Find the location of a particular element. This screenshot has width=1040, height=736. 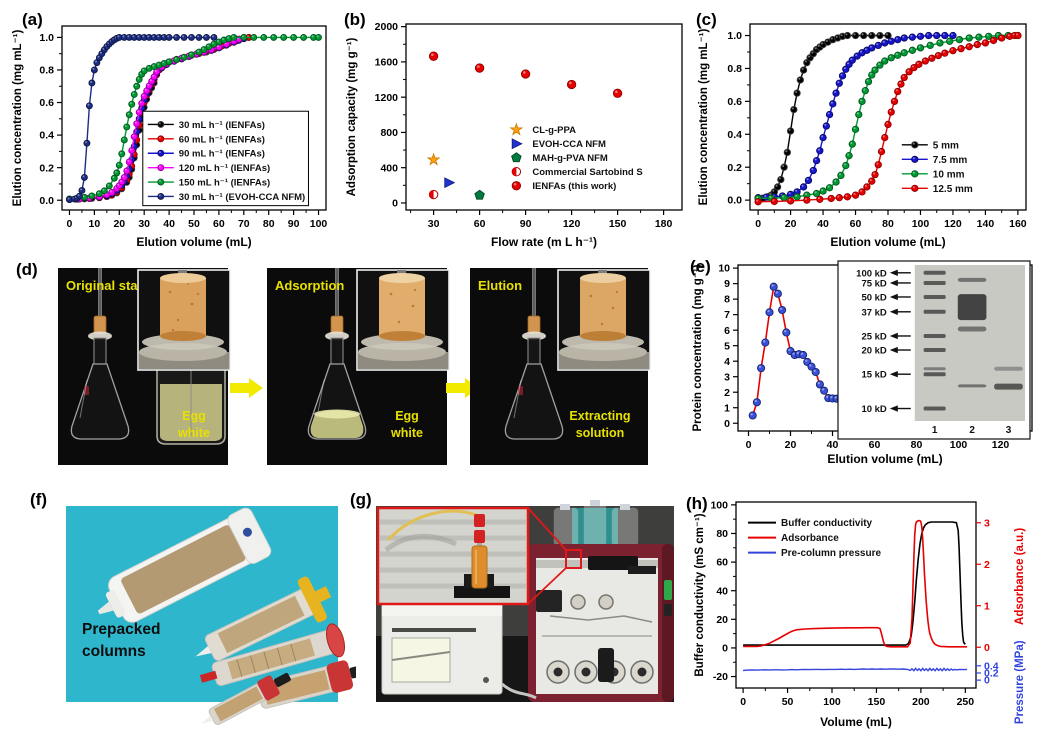

syringe-column-small is located at coordinates (300, 684).